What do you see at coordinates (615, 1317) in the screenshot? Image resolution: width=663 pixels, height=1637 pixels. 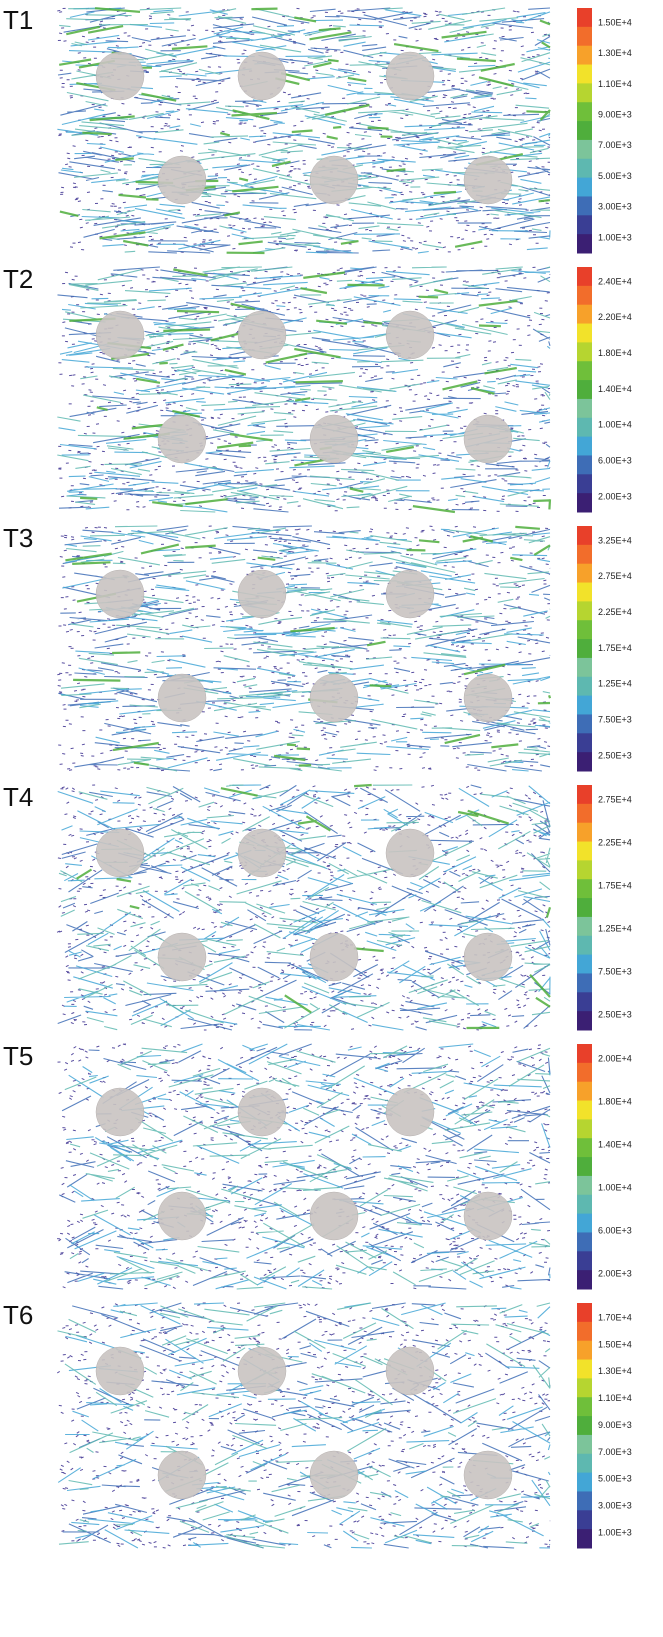 I see `colorbar-label: 1.70E+4` at bounding box center [615, 1317].